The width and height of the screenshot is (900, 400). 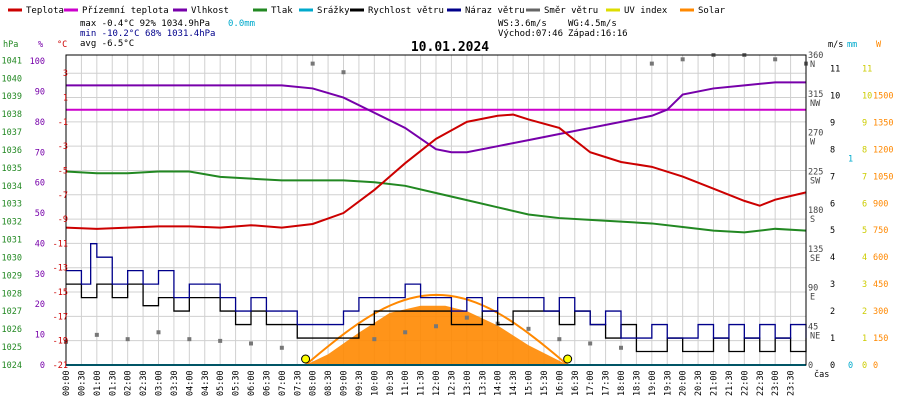 I want to click on tick-dir-deg: 360, so click(x=815, y=56).